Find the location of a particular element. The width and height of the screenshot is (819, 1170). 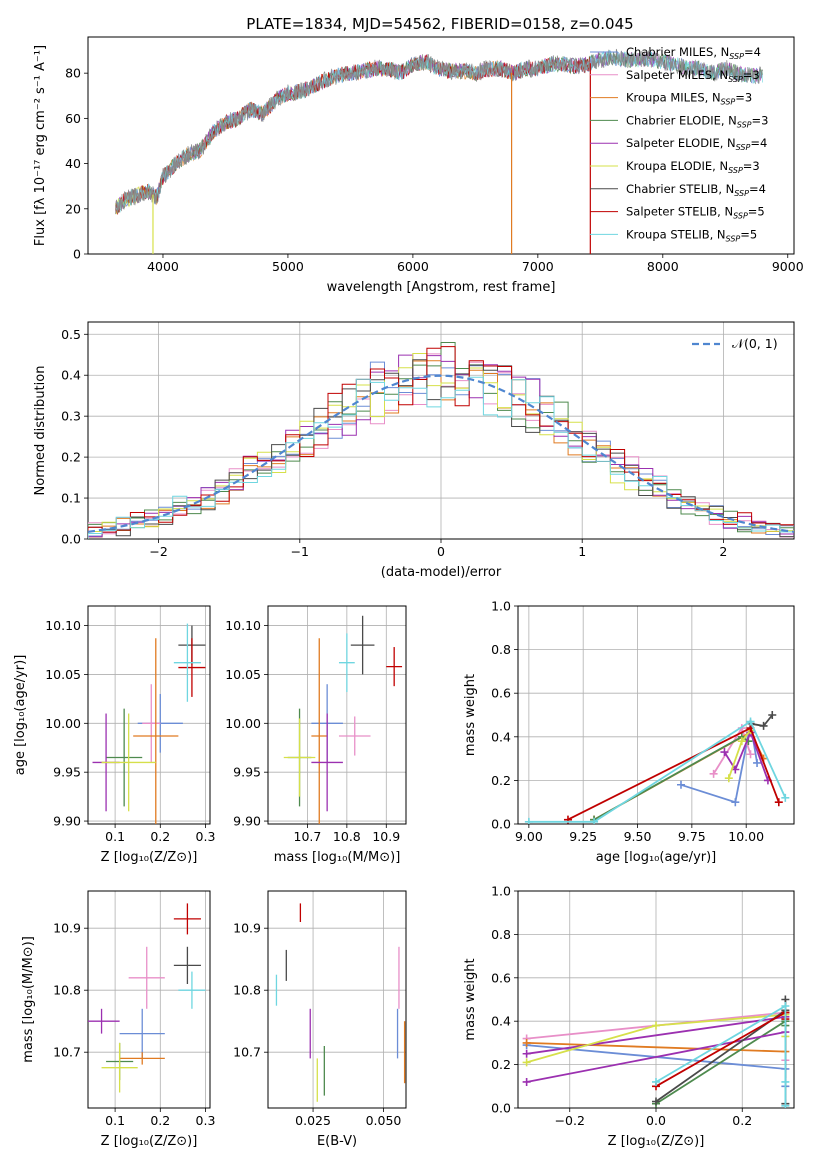

histogram-step-salpeter-stelib is located at coordinates (441, 442).